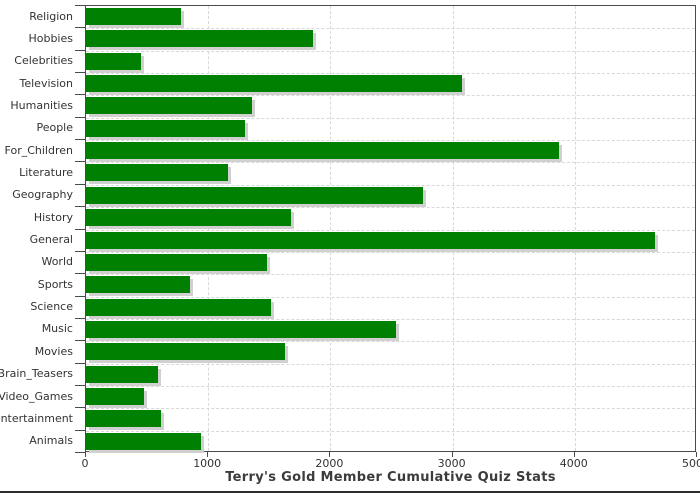 Image resolution: width=700 pixels, height=500 pixels. Describe the element at coordinates (451, 463) in the screenshot. I see `x-axis-tick-label: 3000` at that location.